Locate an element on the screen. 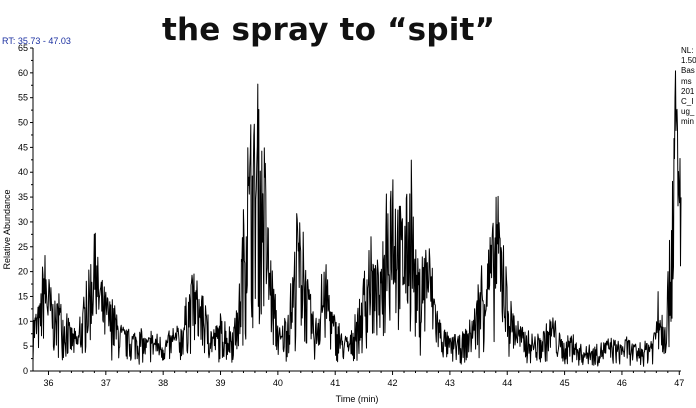 Image resolution: width=696 pixels, height=408 pixels. y-tick-label: 15 is located at coordinates (23, 296).